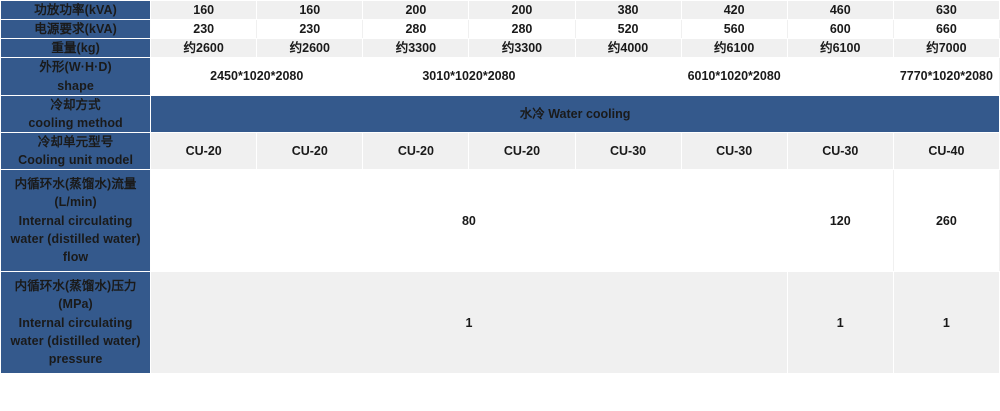 This screenshot has width=1000, height=411. I want to click on cell-amplifier-power-8: 630, so click(946, 10).